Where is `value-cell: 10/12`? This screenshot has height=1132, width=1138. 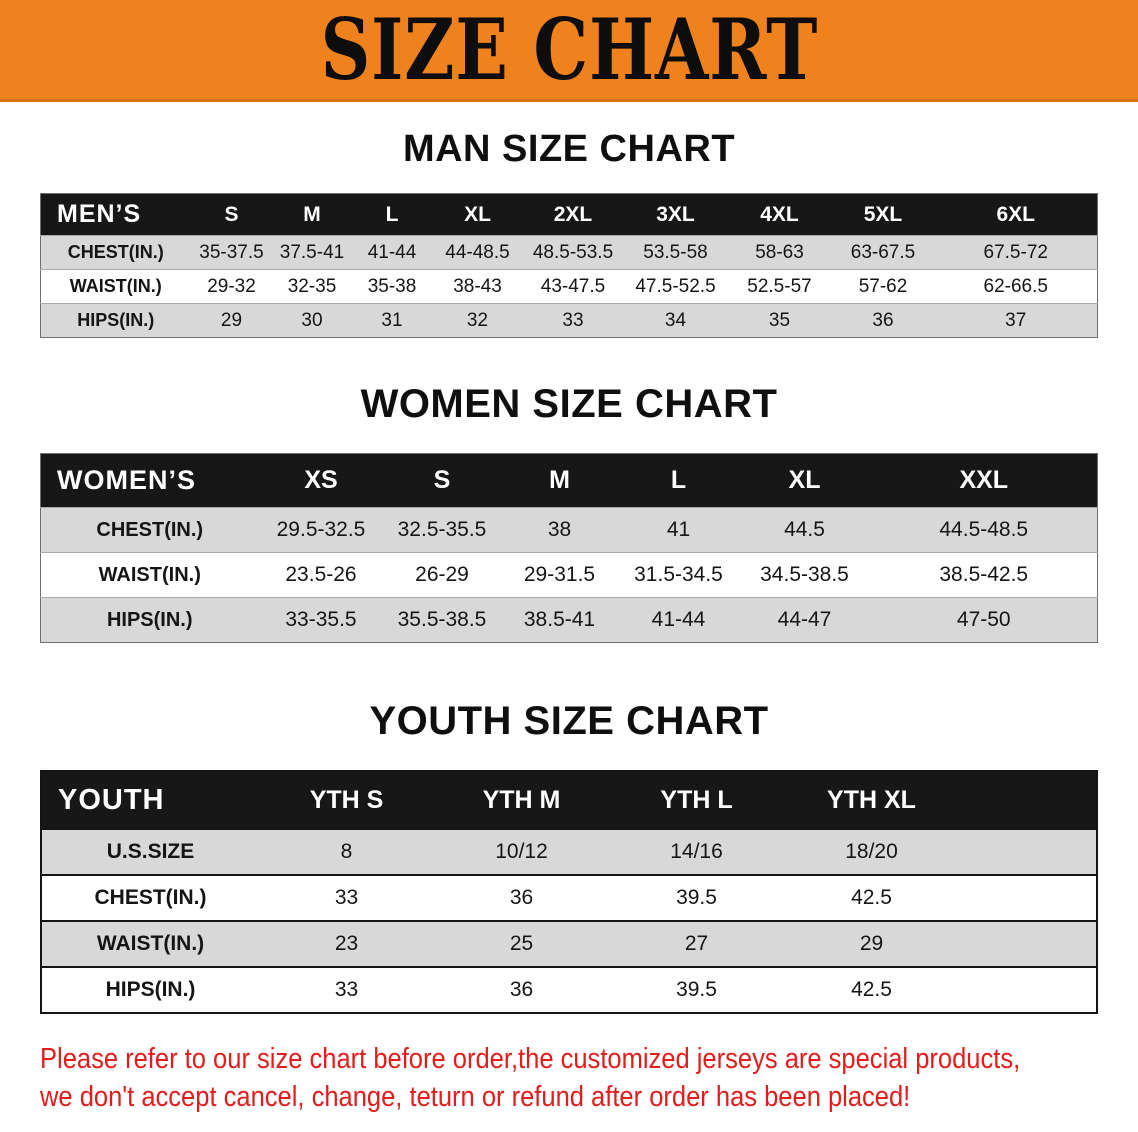 value-cell: 10/12 is located at coordinates (521, 851).